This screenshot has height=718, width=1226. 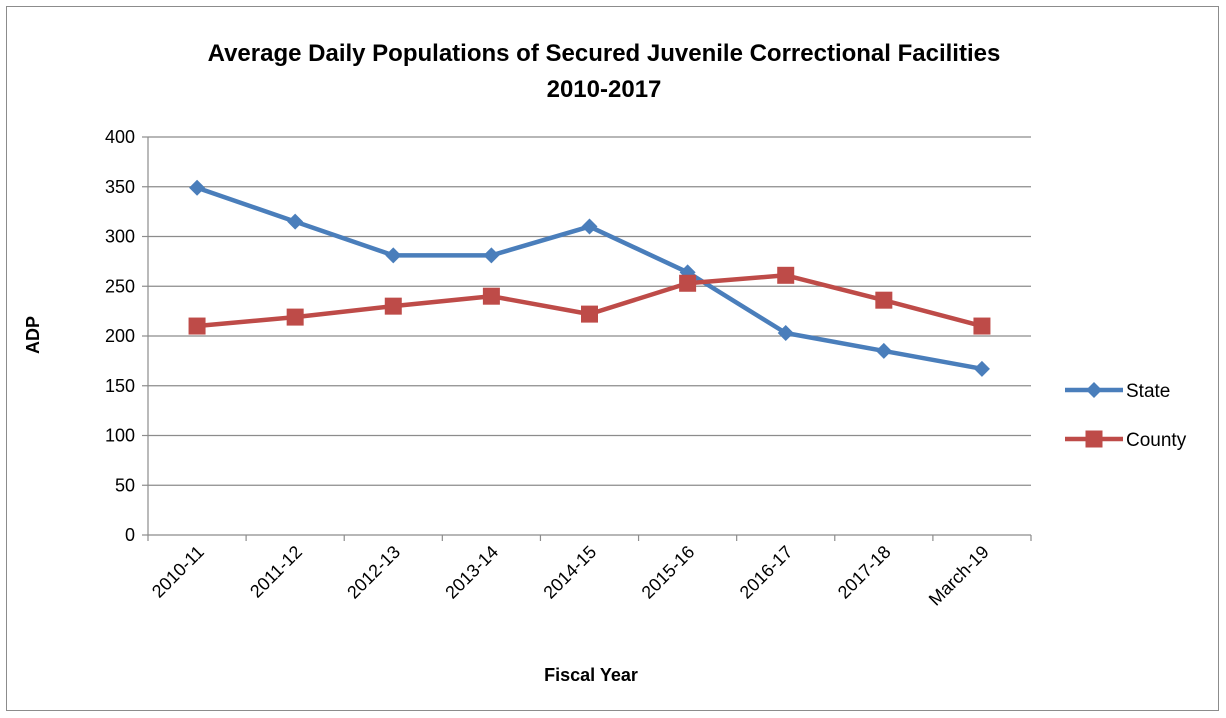 I want to click on x-tick-label: 2016-17, so click(x=766, y=572).